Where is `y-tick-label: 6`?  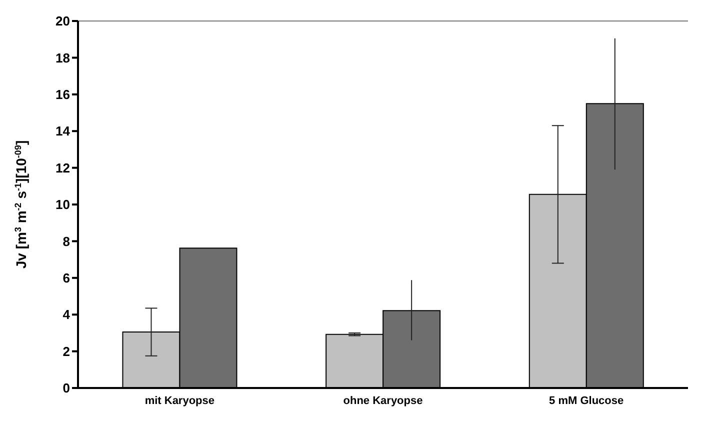
y-tick-label: 6 is located at coordinates (66, 278).